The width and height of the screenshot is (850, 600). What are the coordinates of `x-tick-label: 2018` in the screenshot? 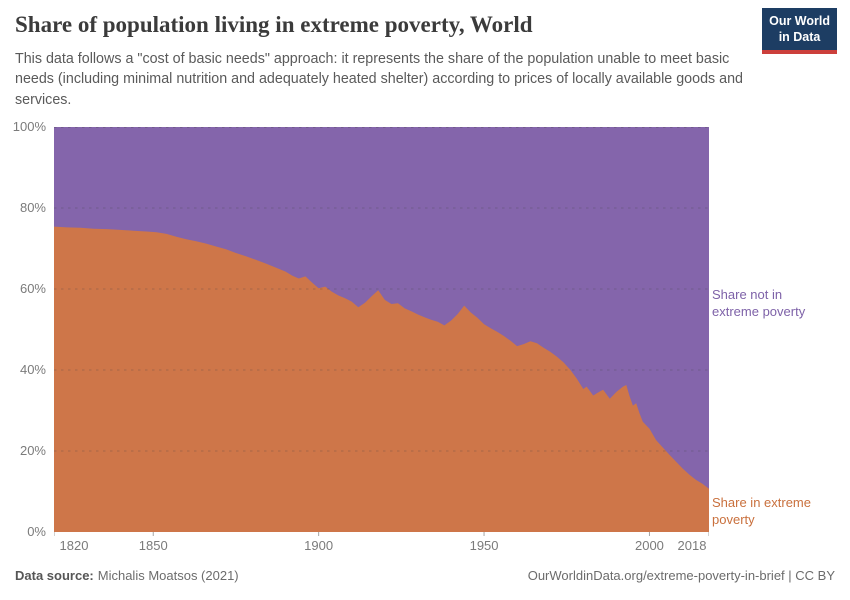 It's located at (692, 545).